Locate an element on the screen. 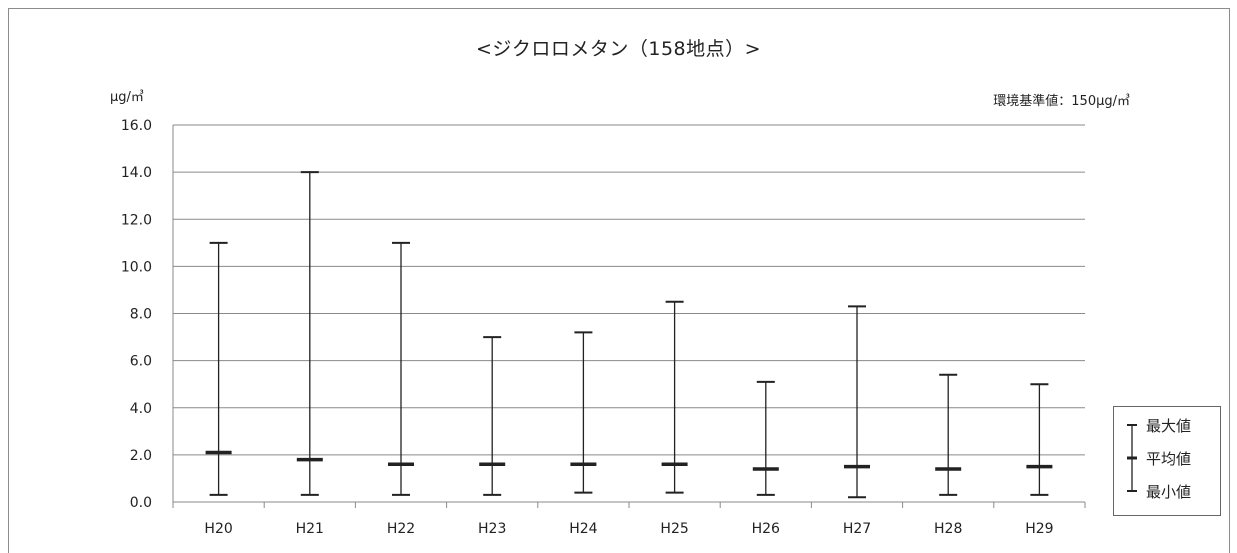 The width and height of the screenshot is (1237, 553). legend-symbol-icon is located at coordinates (1132, 458).